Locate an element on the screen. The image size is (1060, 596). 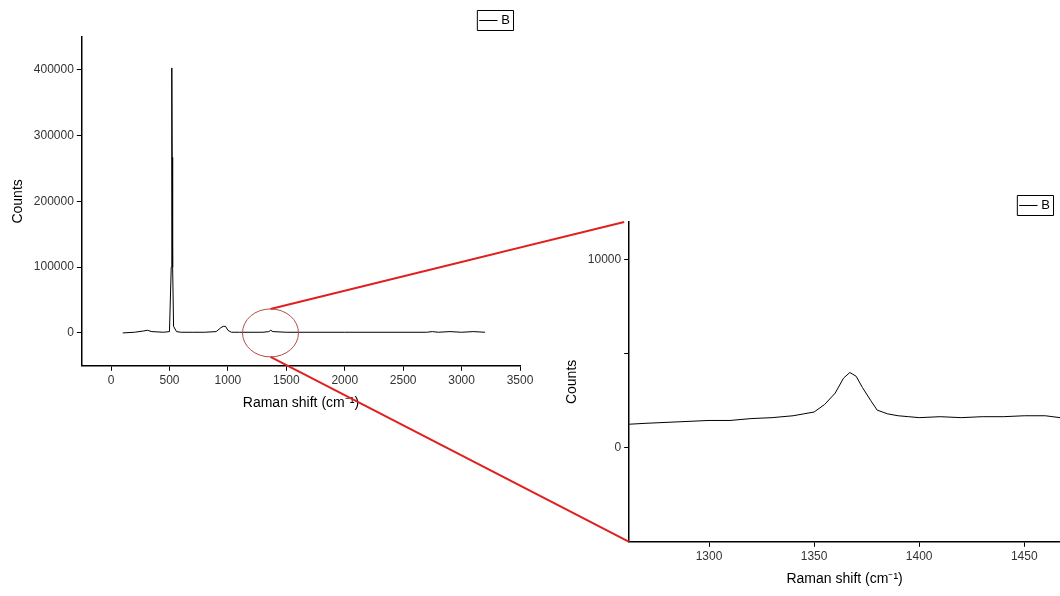
x-tick-label: 1400 is located at coordinates (919, 556).